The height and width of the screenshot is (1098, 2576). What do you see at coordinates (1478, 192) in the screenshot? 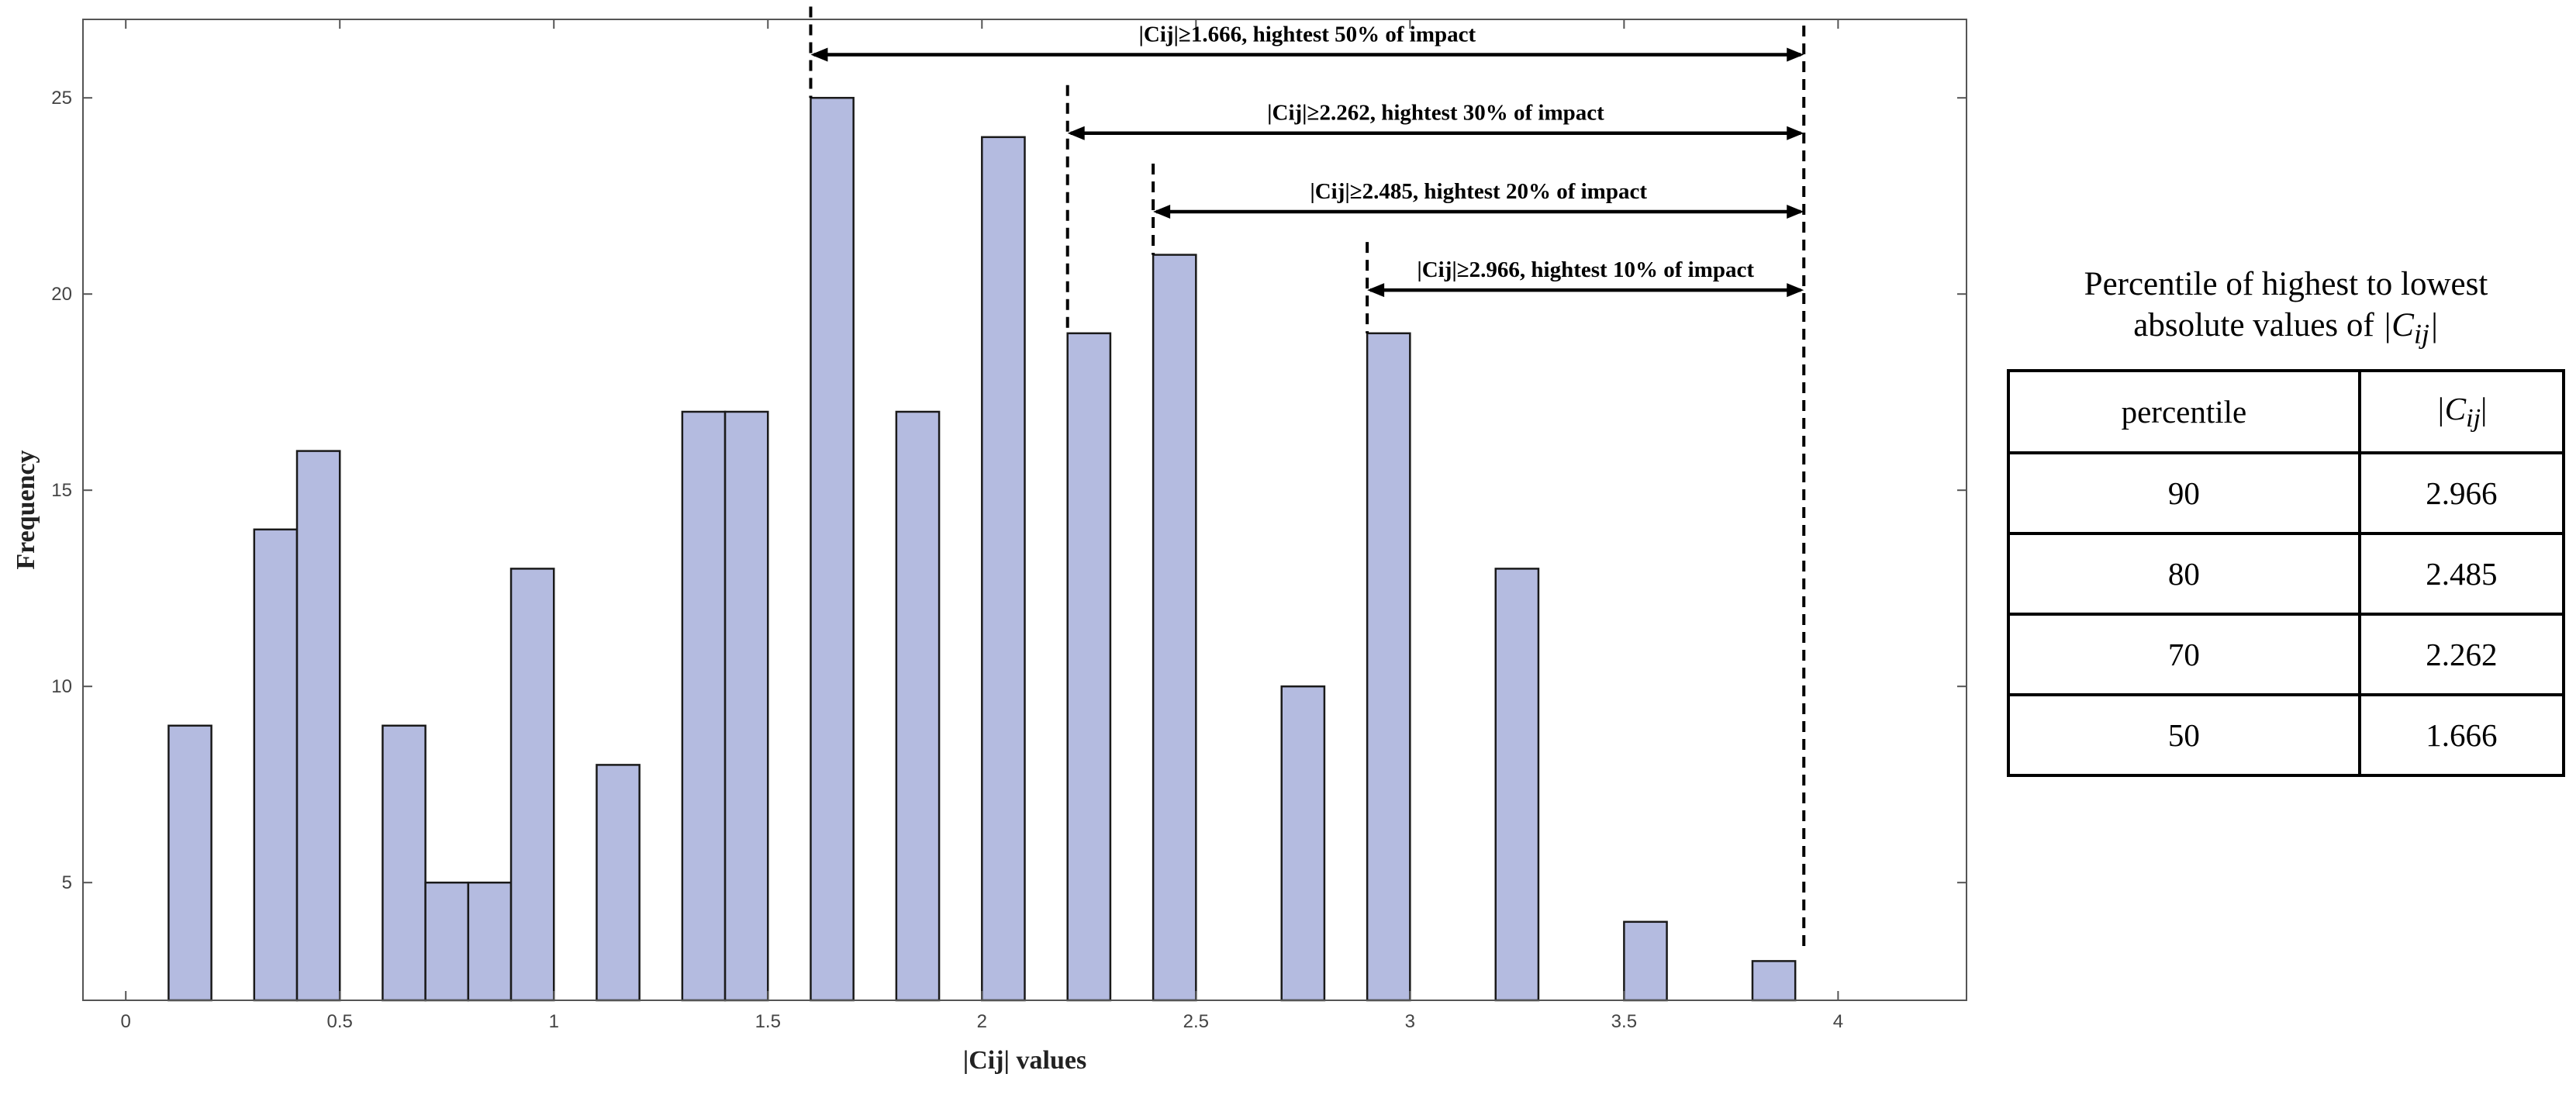
I see `threshold-annotation-label: |Cij|≥2.485, hightest 20% of impact` at bounding box center [1478, 192].